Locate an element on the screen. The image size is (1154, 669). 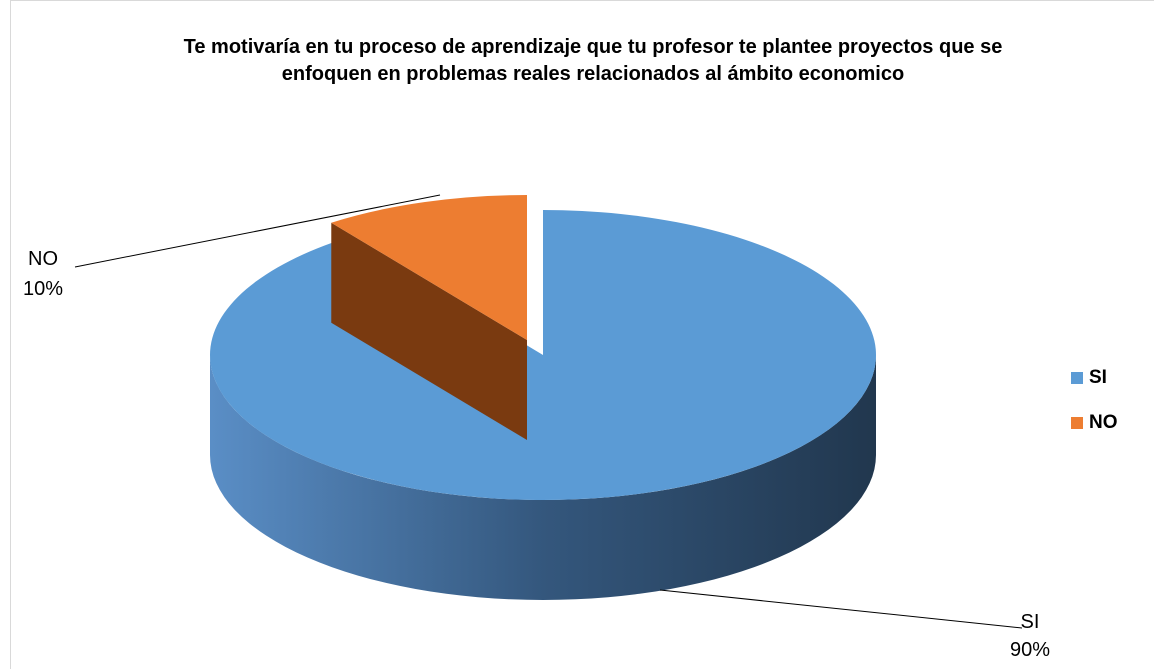
data-label-value: 90% is located at coordinates (1030, 650).